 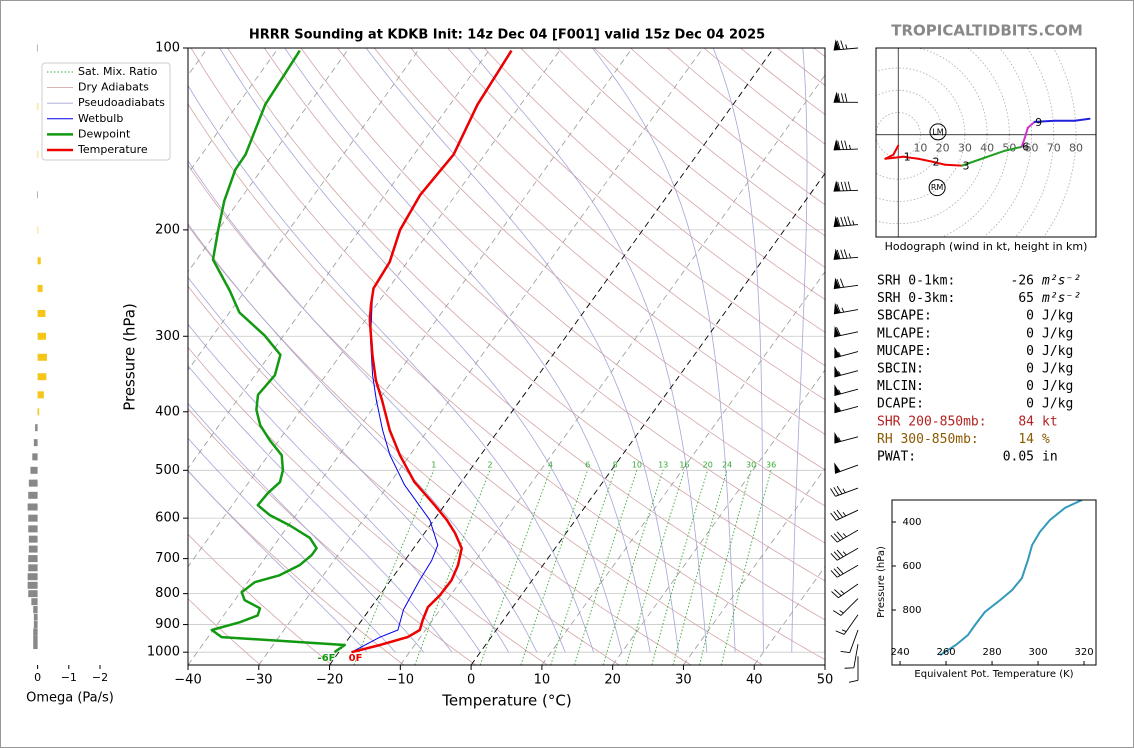 What do you see at coordinates (900, 386) in the screenshot?
I see `stat-label: MLCIN:` at bounding box center [900, 386].